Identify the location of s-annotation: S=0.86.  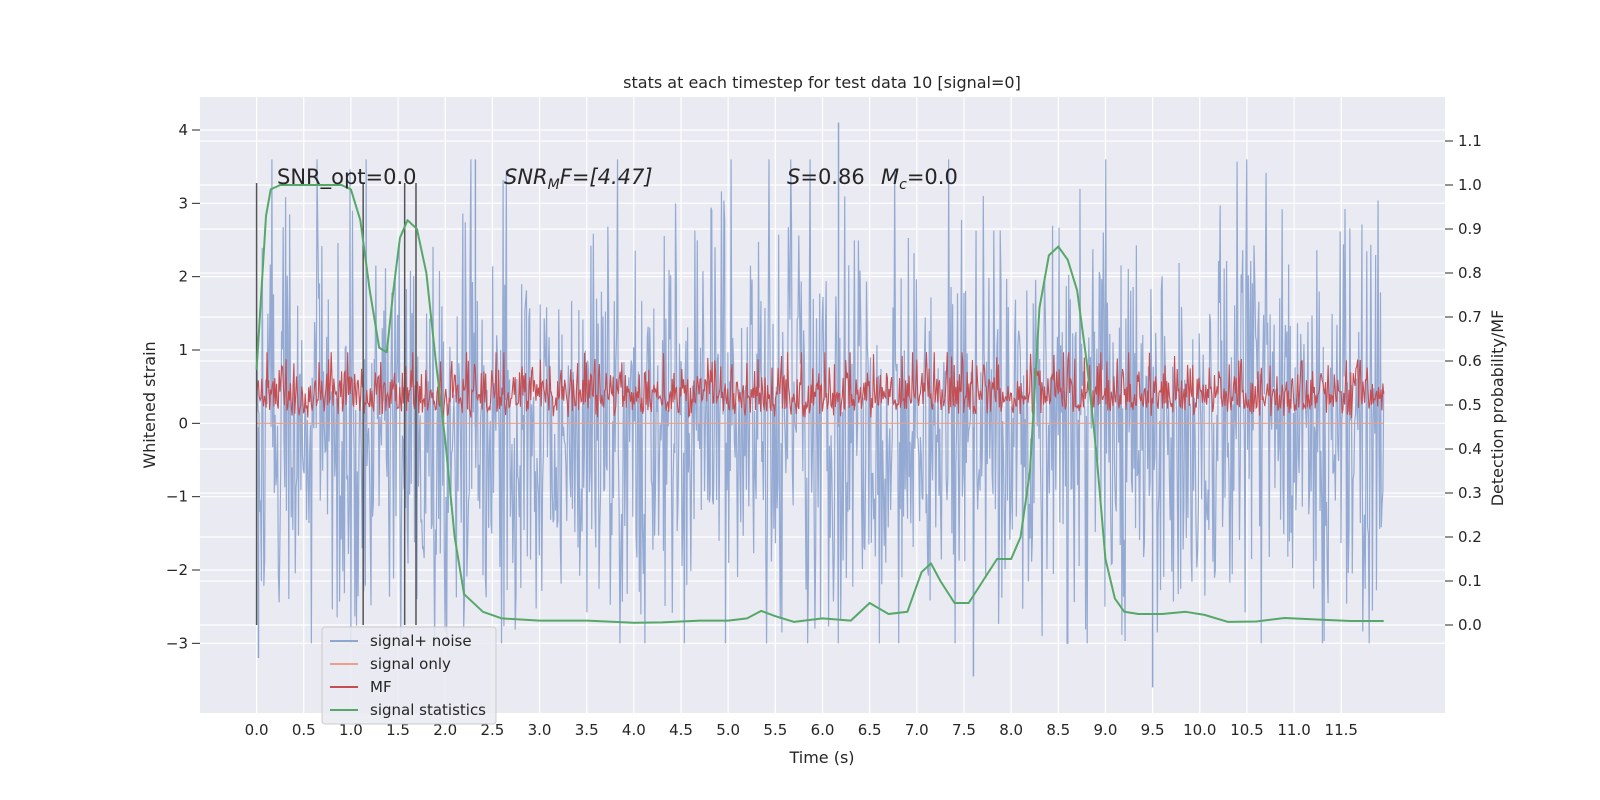
(826, 177).